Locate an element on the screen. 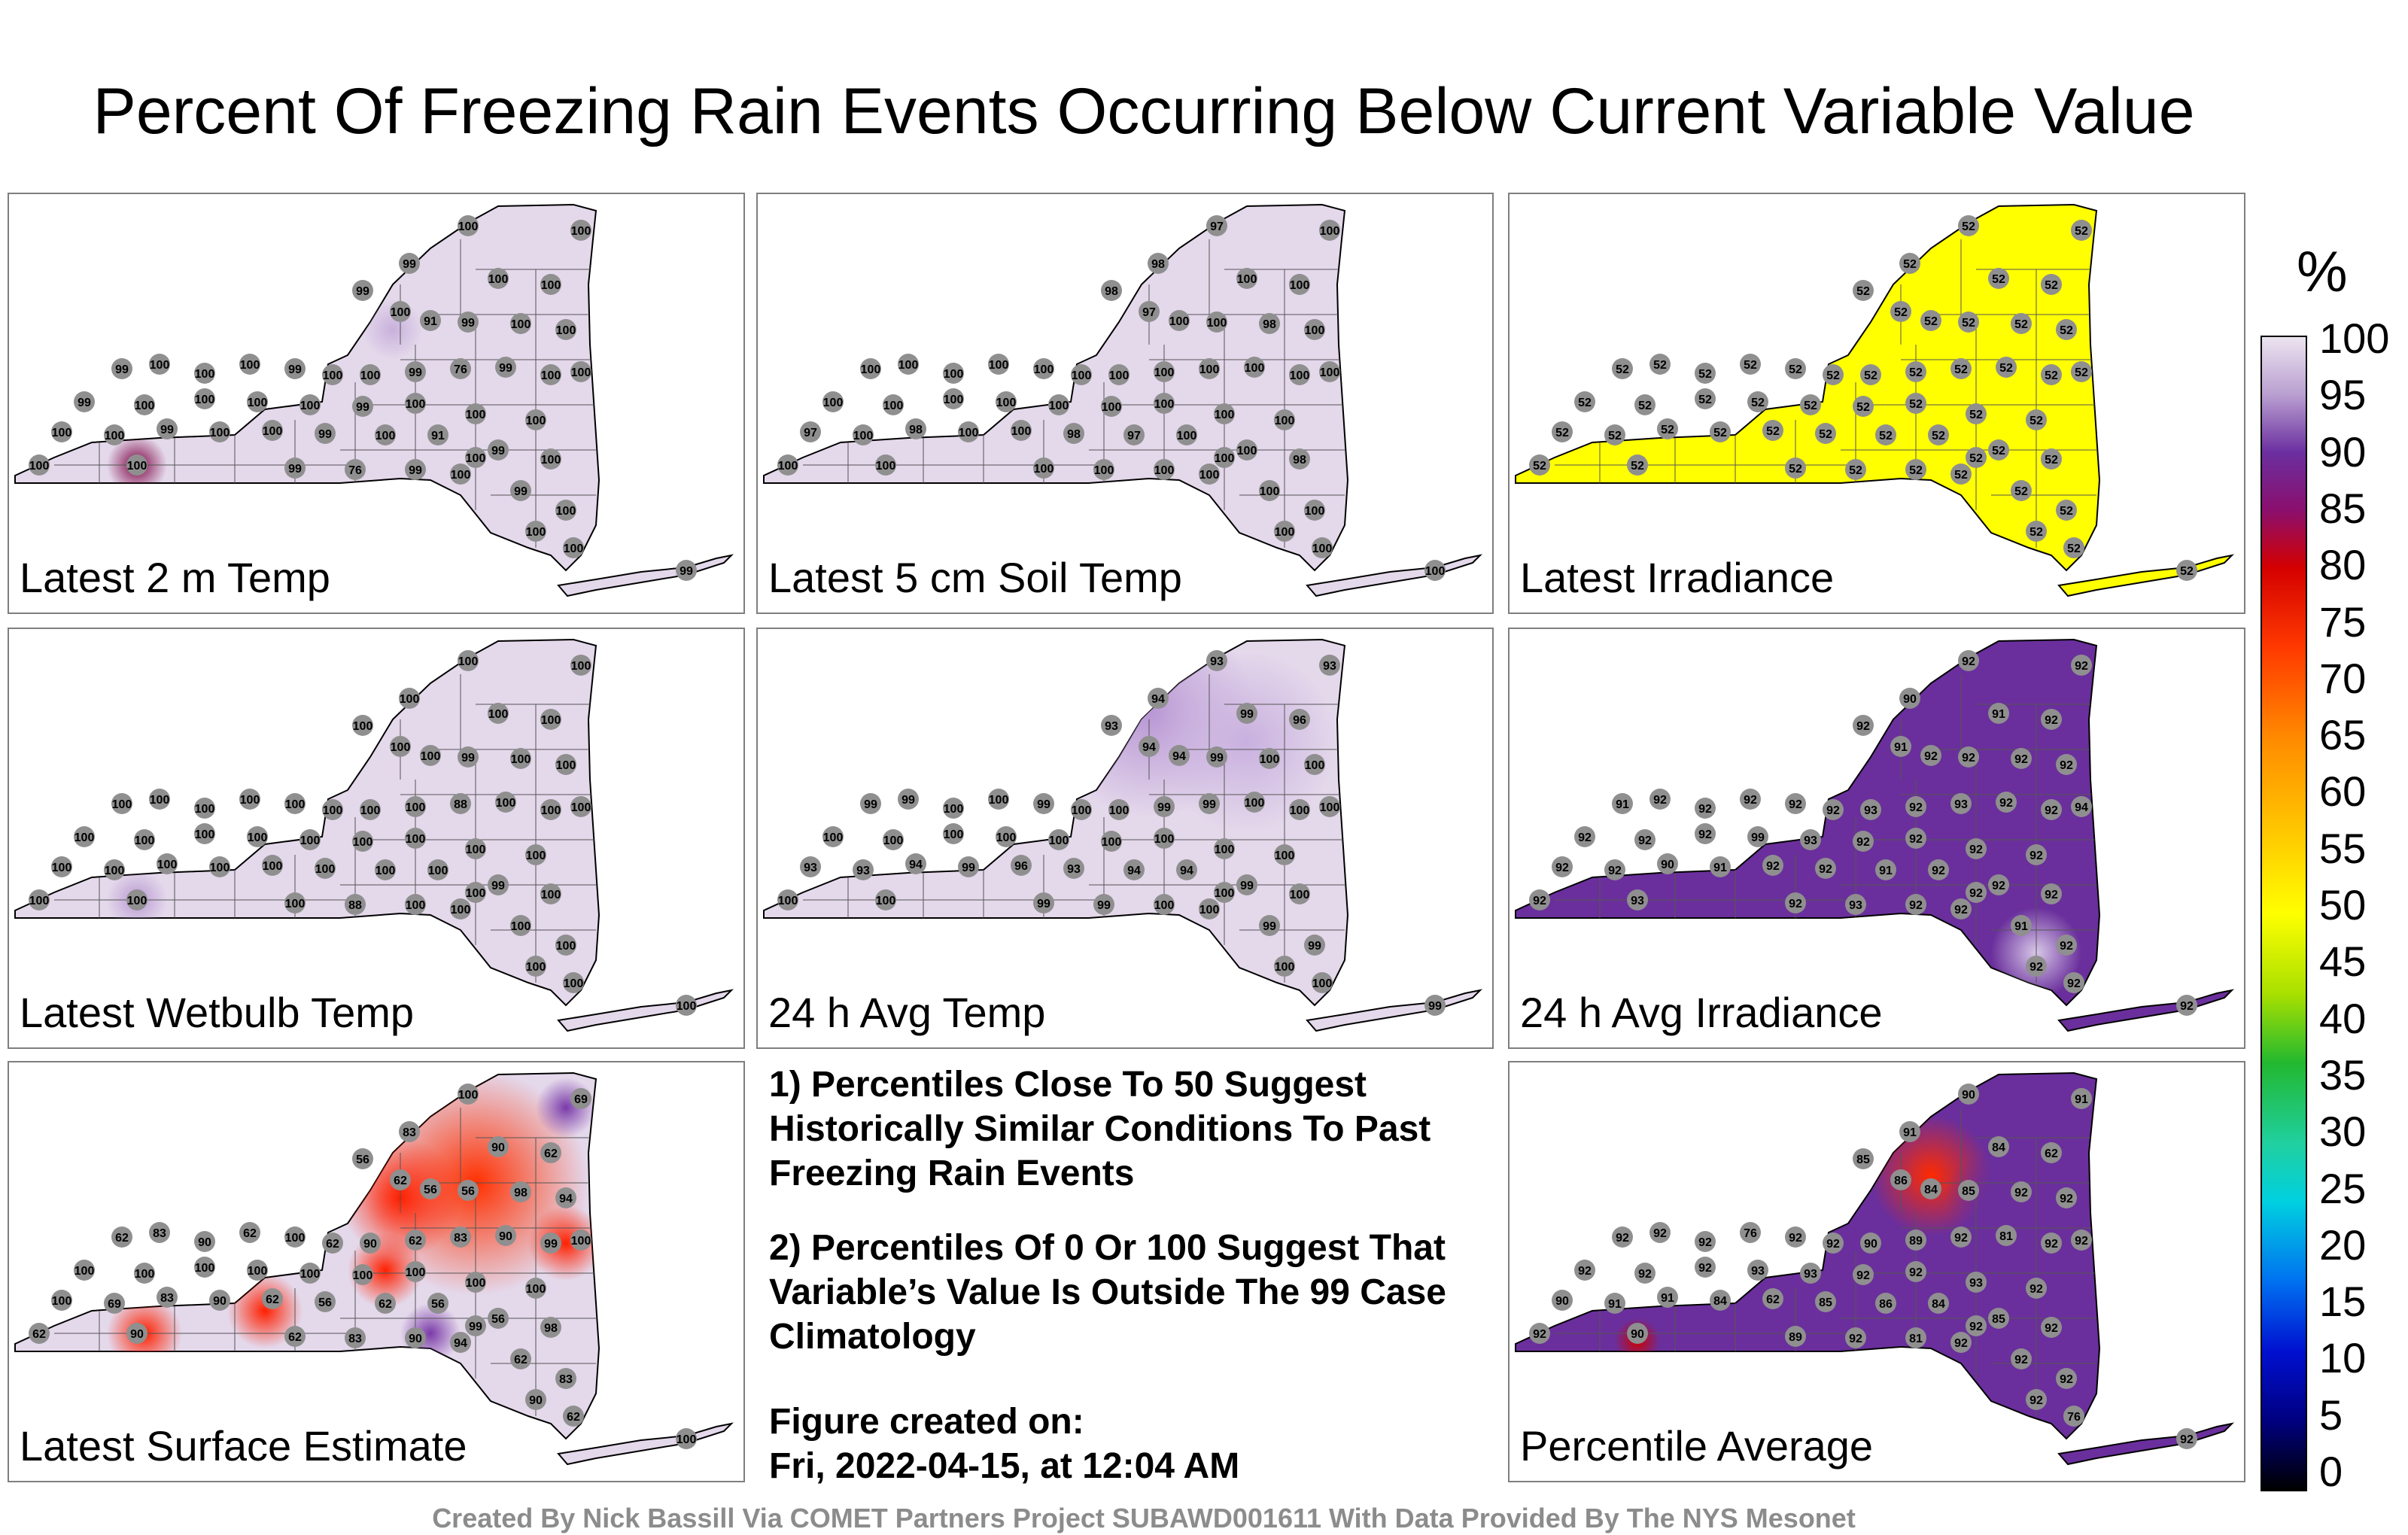 This screenshot has height=1535, width=2408. station-value: 83 is located at coordinates (409, 1132).